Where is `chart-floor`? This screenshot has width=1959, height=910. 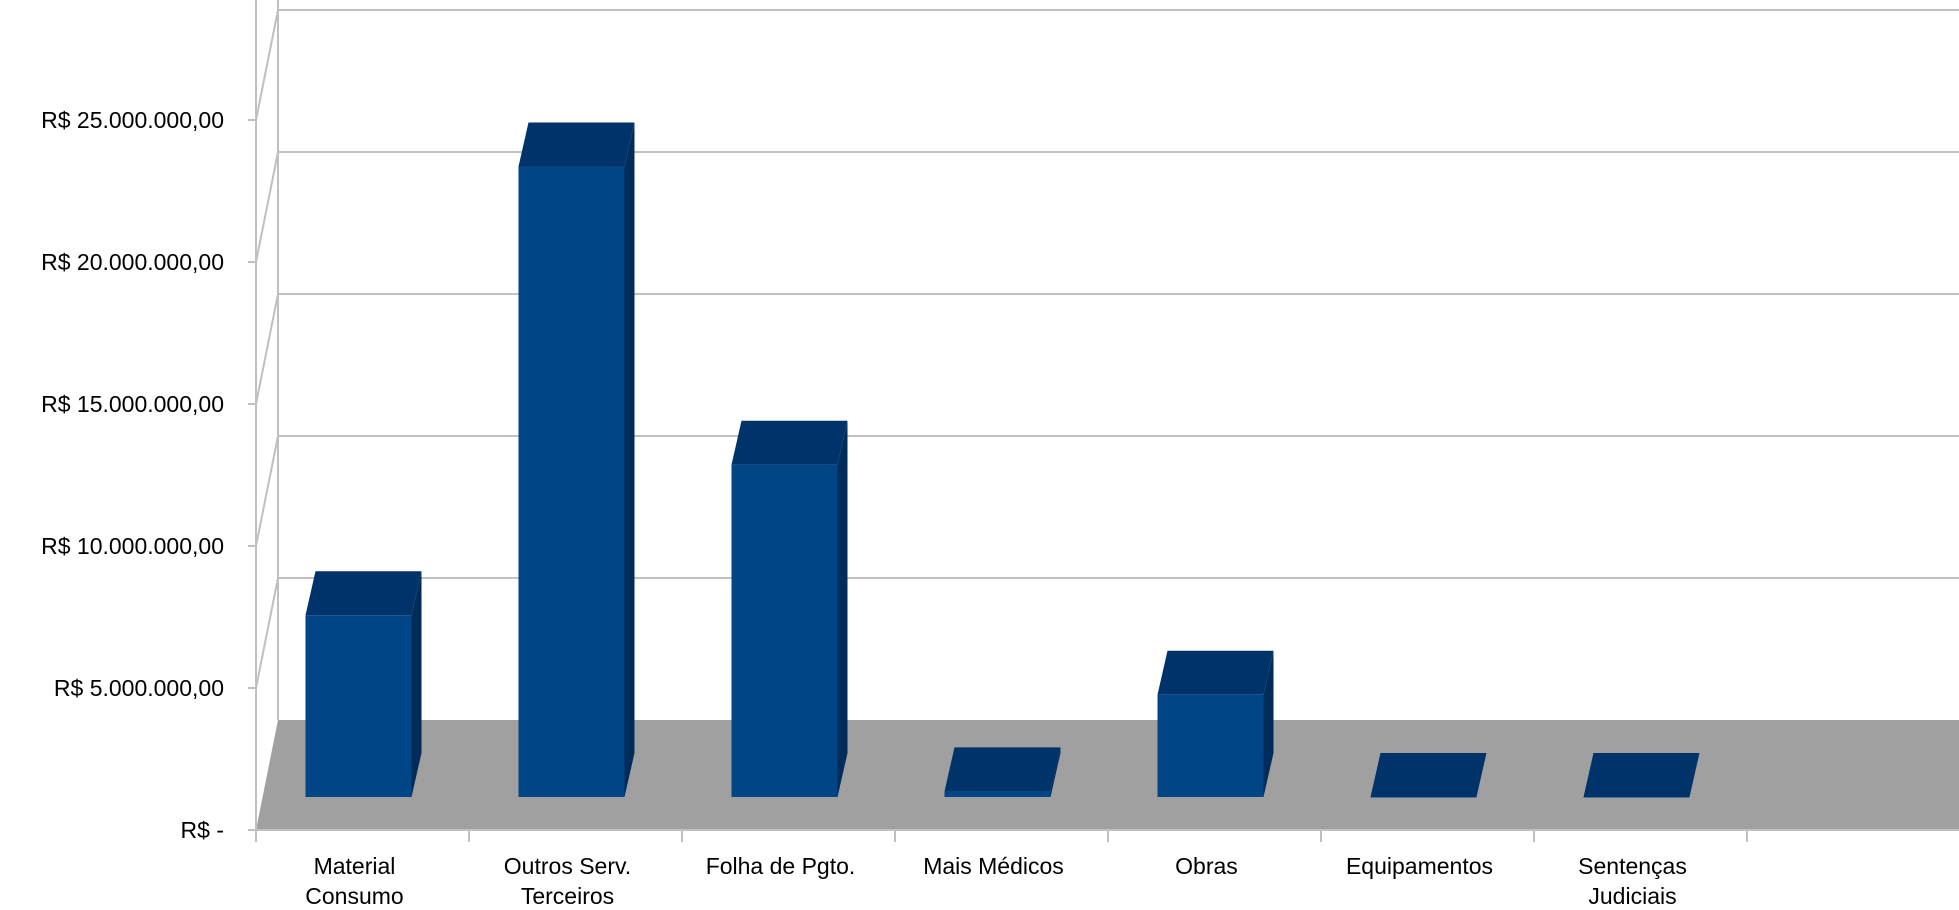 chart-floor is located at coordinates (1107, 775).